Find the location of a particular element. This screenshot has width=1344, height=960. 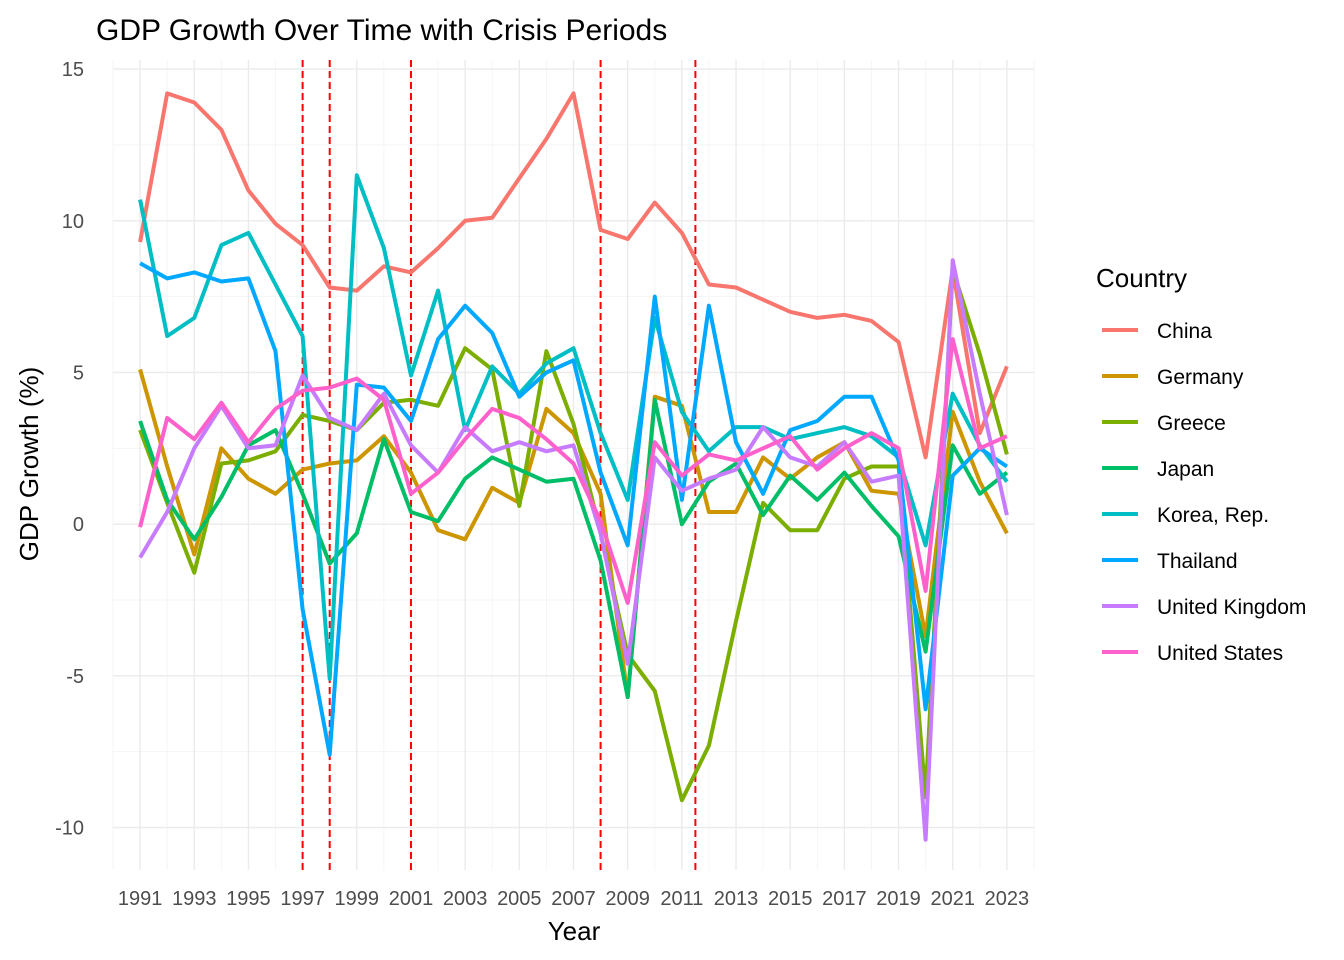

x-tick-label: 2015 is located at coordinates (790, 899).